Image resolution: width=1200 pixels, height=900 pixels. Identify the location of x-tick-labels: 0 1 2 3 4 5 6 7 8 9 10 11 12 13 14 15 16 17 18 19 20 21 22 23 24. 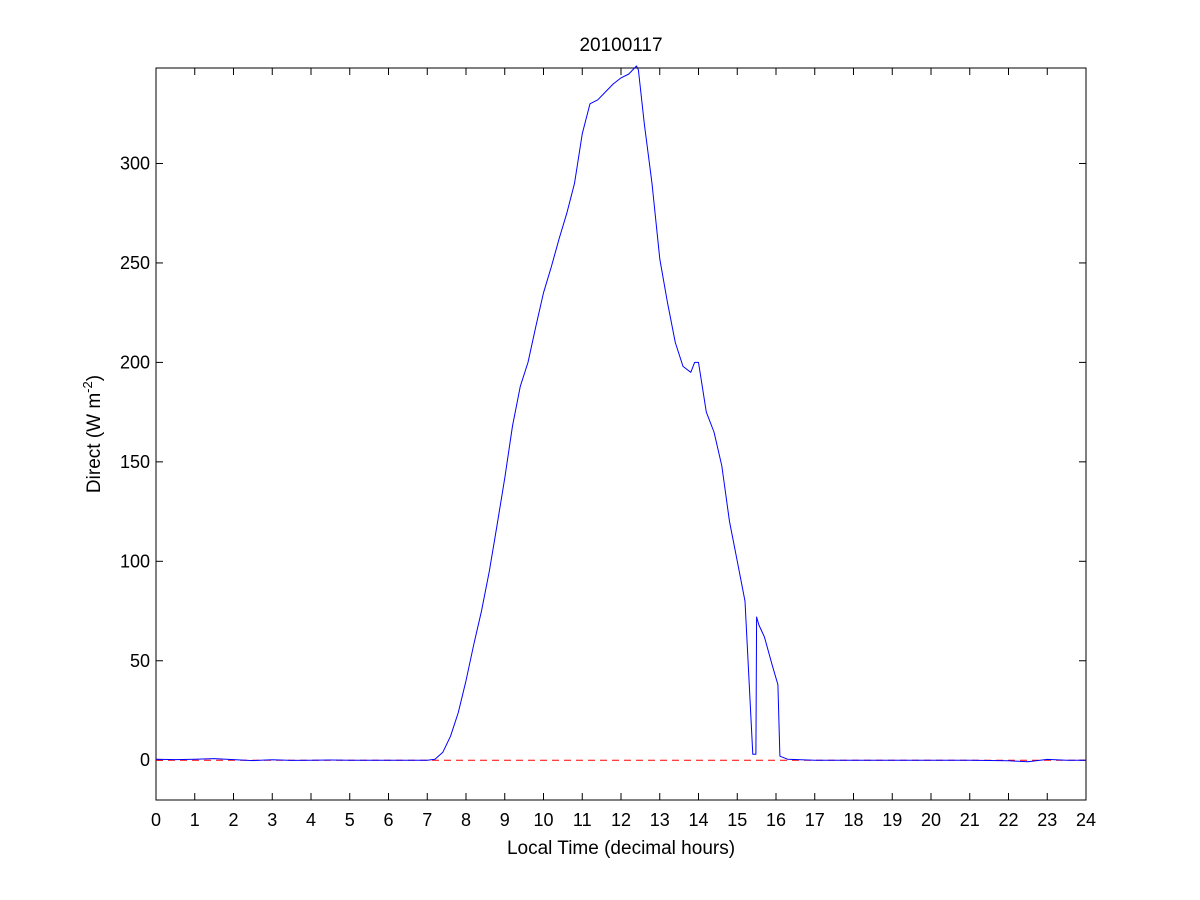
(623, 820).